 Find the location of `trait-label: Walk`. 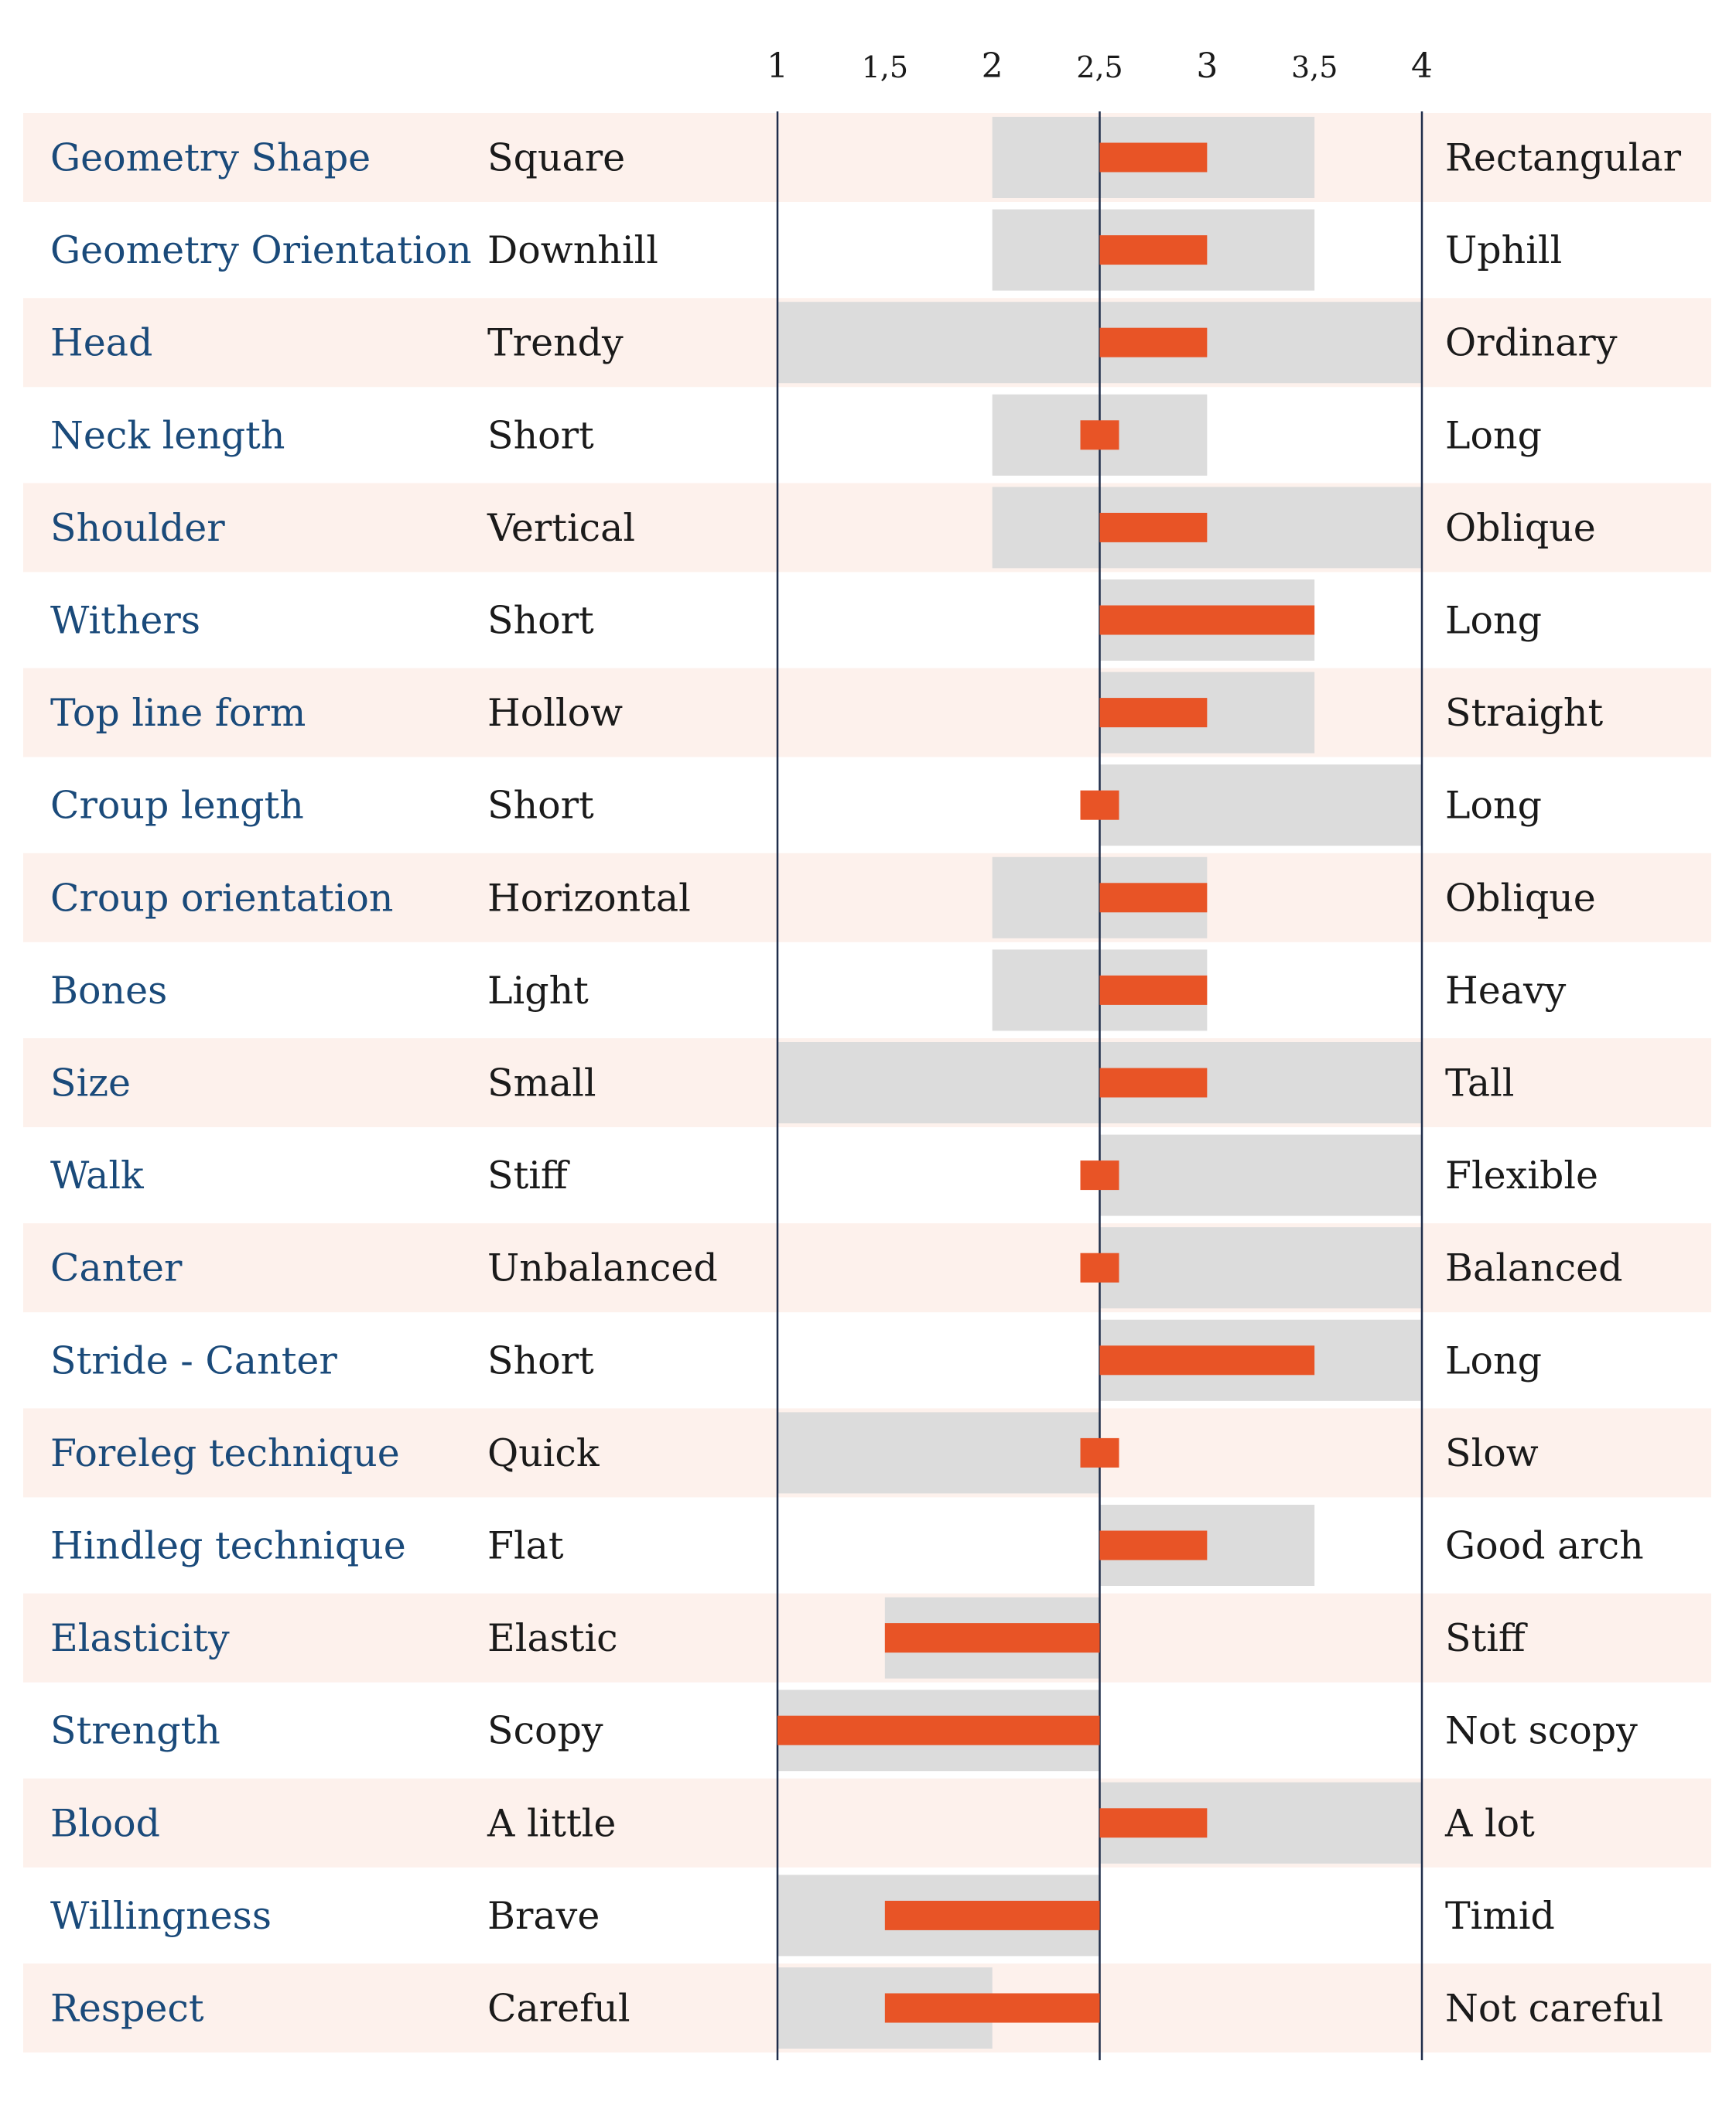

trait-label: Walk is located at coordinates (97, 1176).